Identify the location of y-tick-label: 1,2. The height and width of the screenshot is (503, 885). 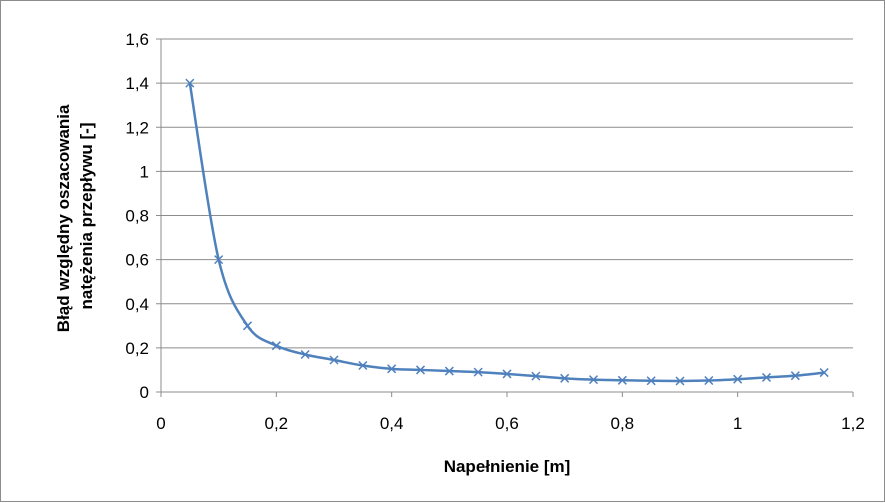
(137, 127).